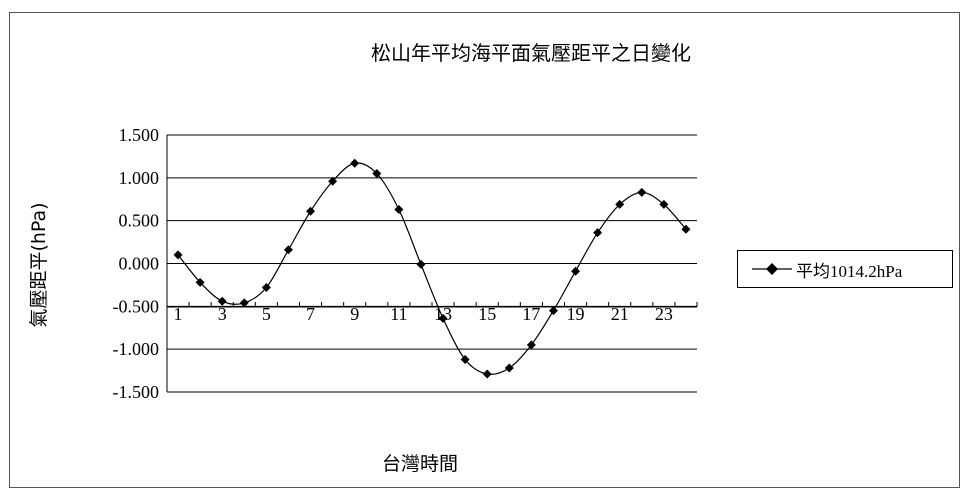 The height and width of the screenshot is (493, 971). I want to click on x-axis: 1357911131517192123, so click(432, 313).